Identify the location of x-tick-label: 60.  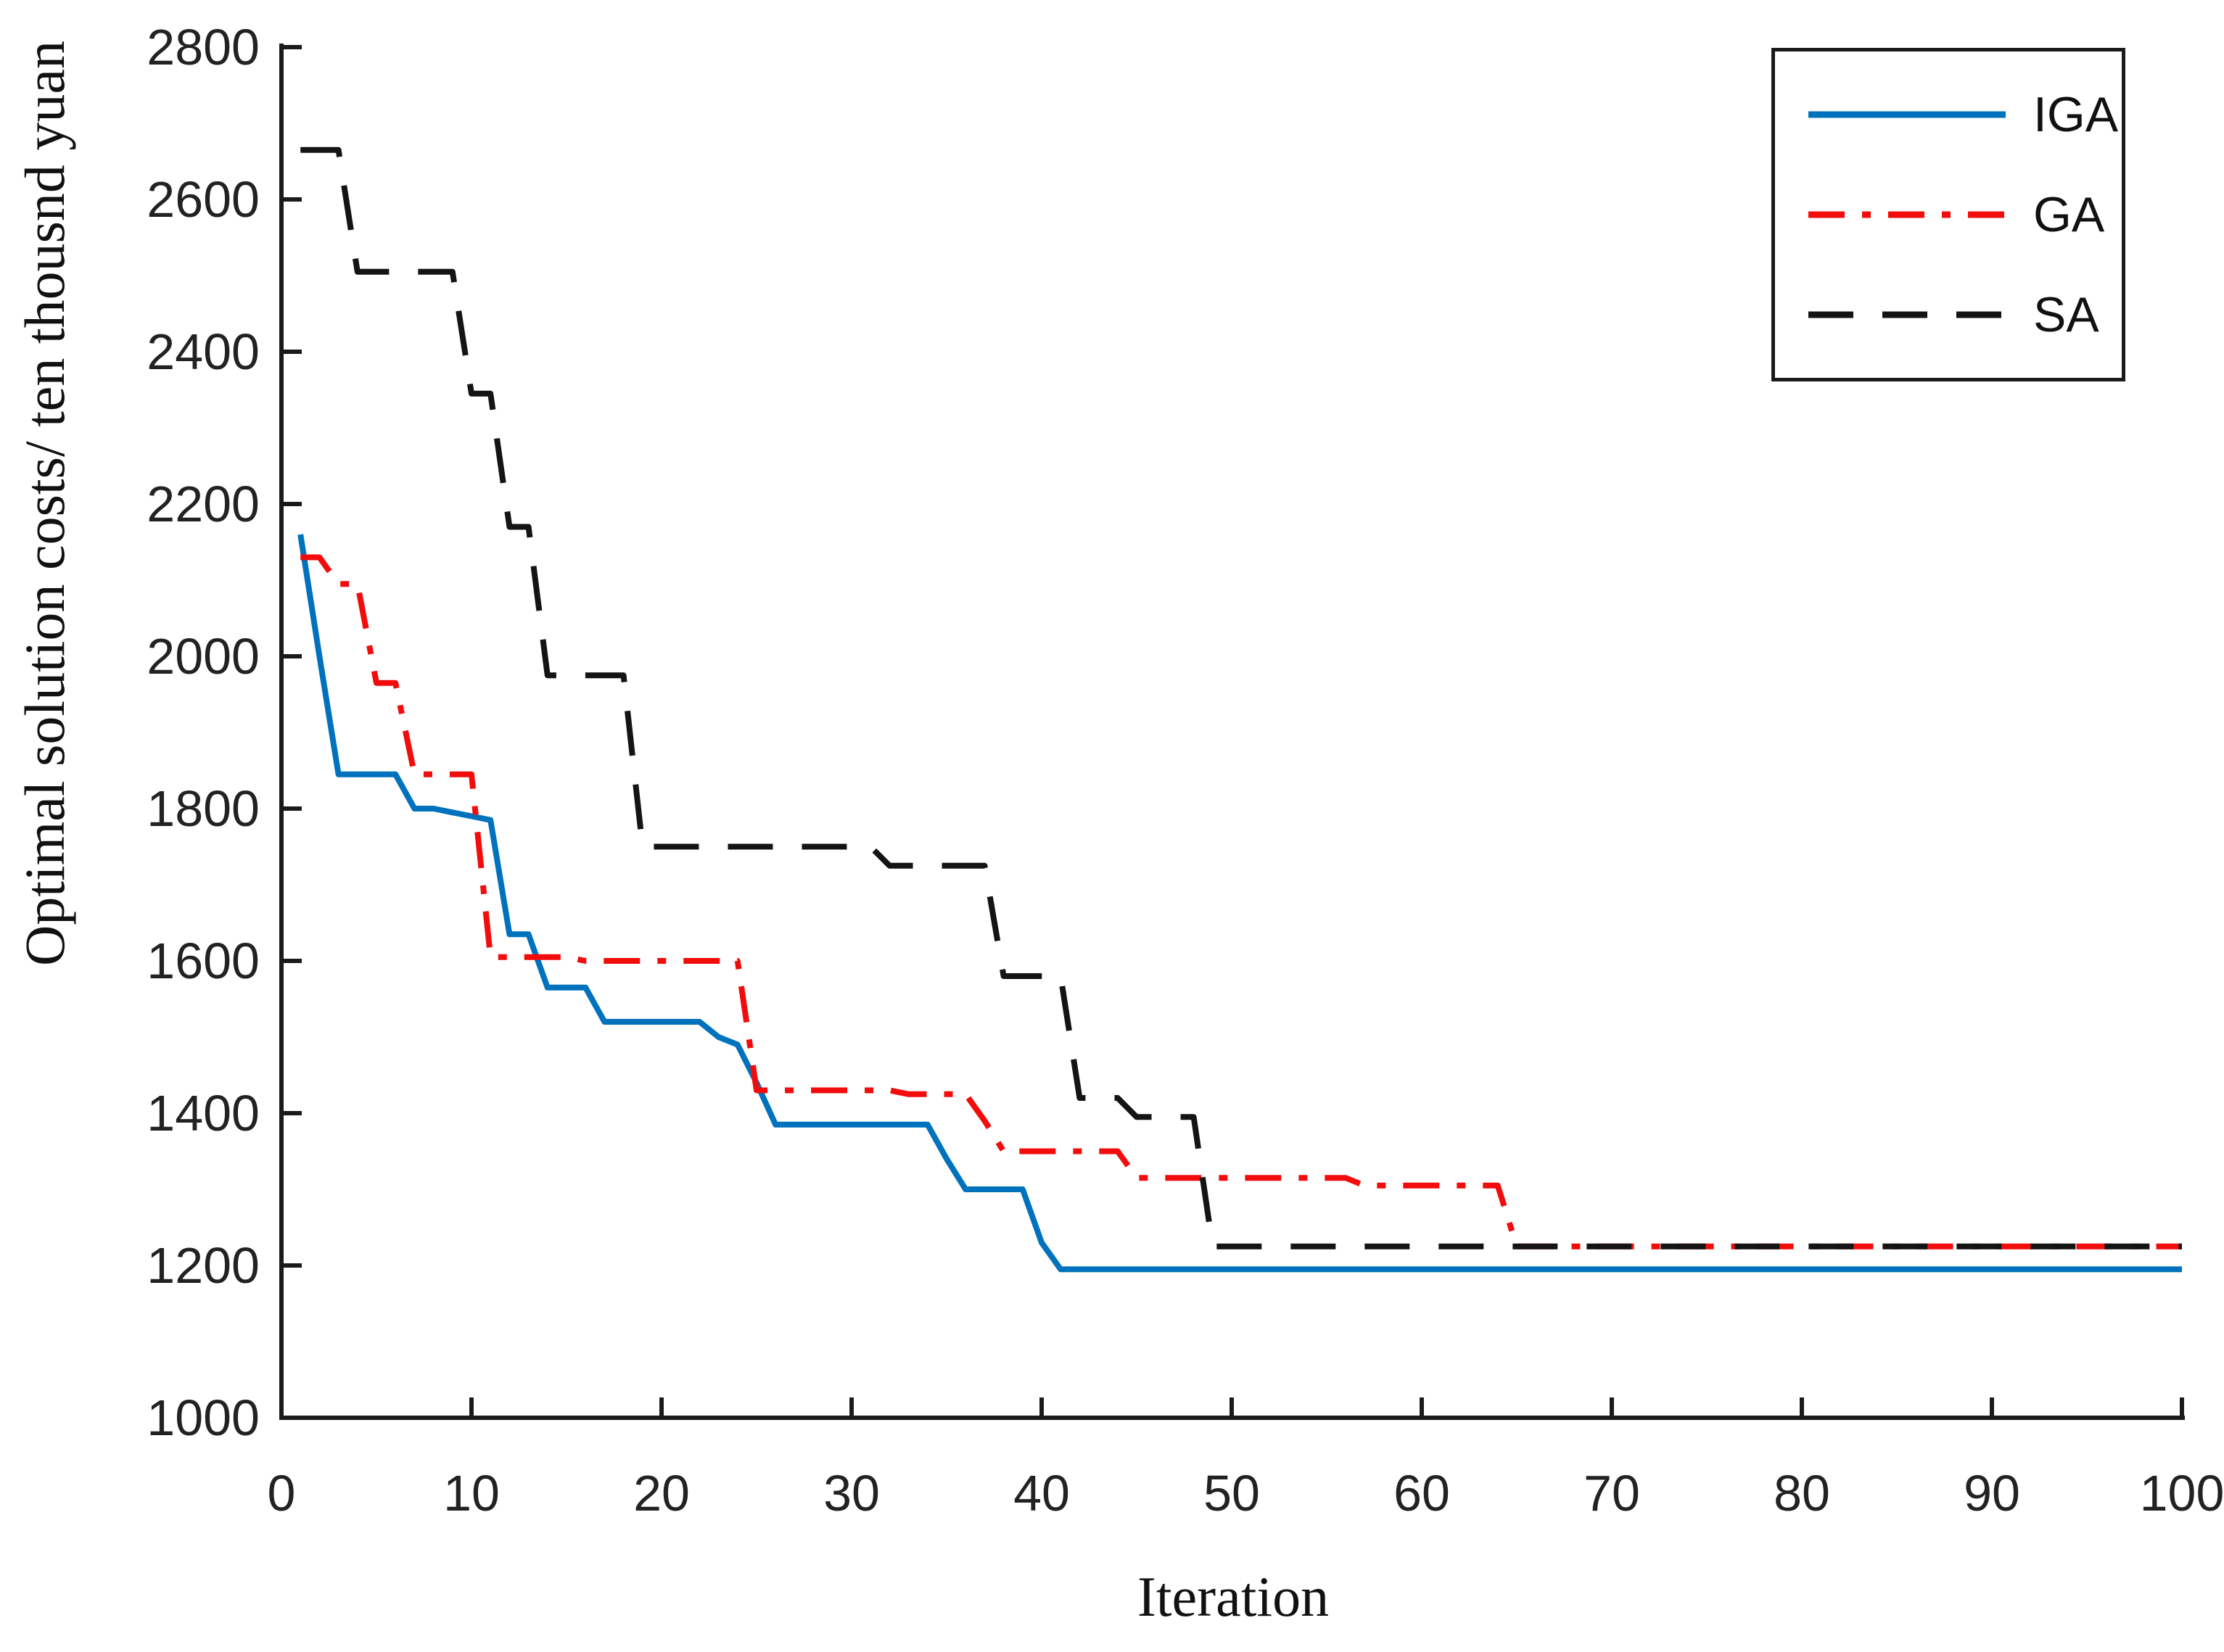
(1421, 1493).